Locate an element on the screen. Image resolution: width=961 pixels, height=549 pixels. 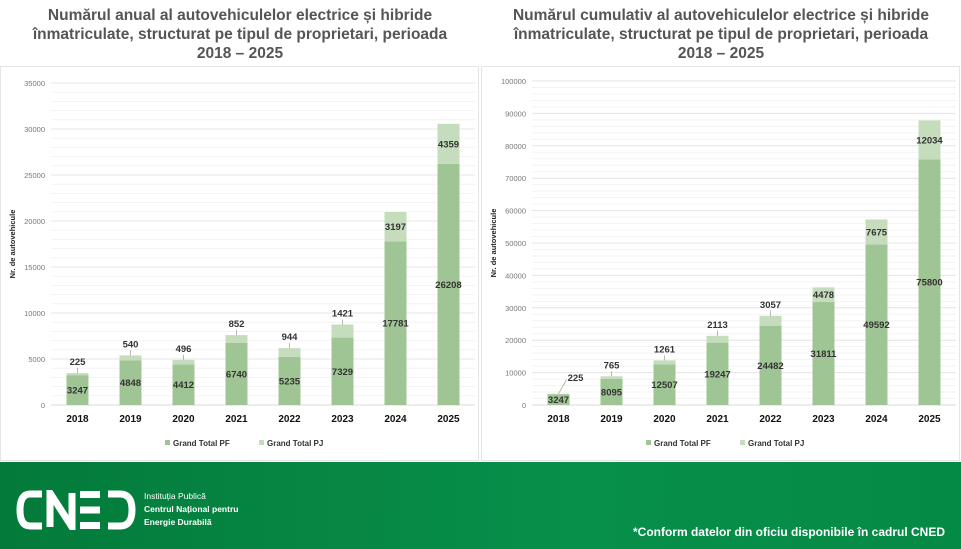
data-label-pj: 496 is located at coordinates (184, 349).